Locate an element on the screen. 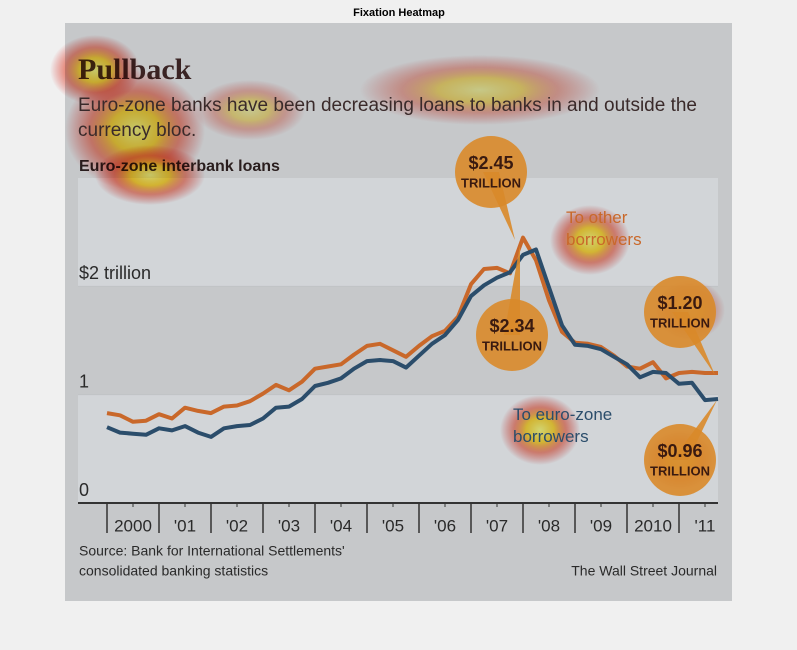 Image resolution: width=797 pixels, height=650 pixels. x-tick-label: '04 is located at coordinates (341, 525).